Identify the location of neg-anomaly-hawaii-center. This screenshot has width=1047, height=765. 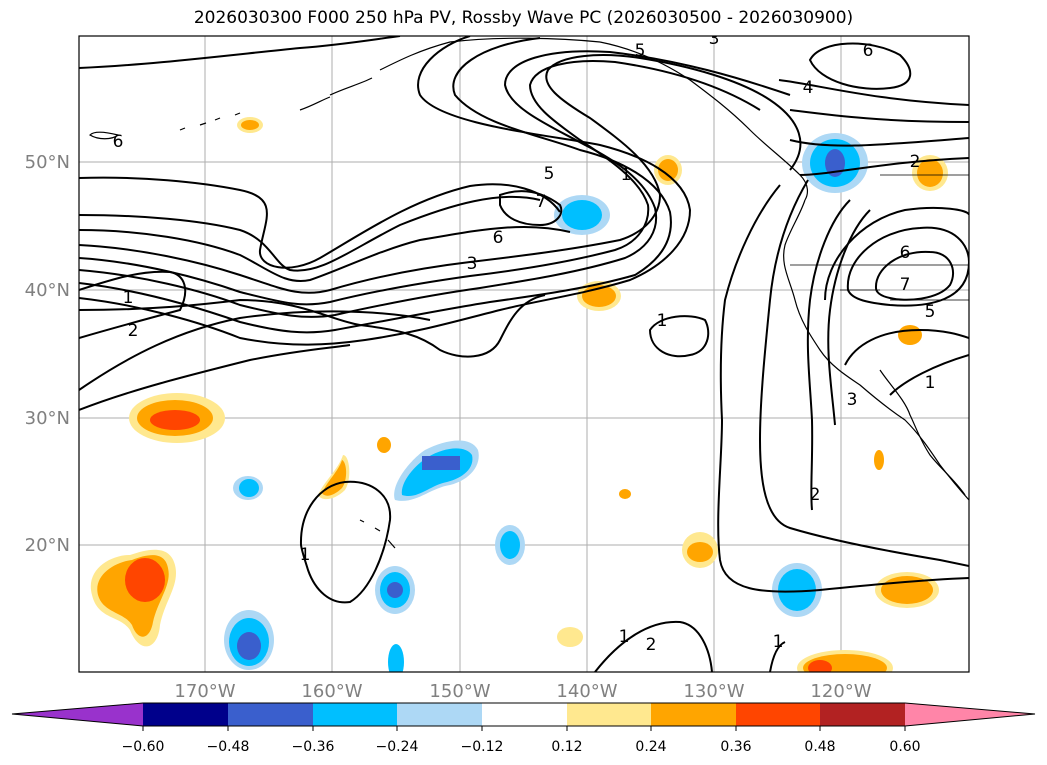
(395, 590).